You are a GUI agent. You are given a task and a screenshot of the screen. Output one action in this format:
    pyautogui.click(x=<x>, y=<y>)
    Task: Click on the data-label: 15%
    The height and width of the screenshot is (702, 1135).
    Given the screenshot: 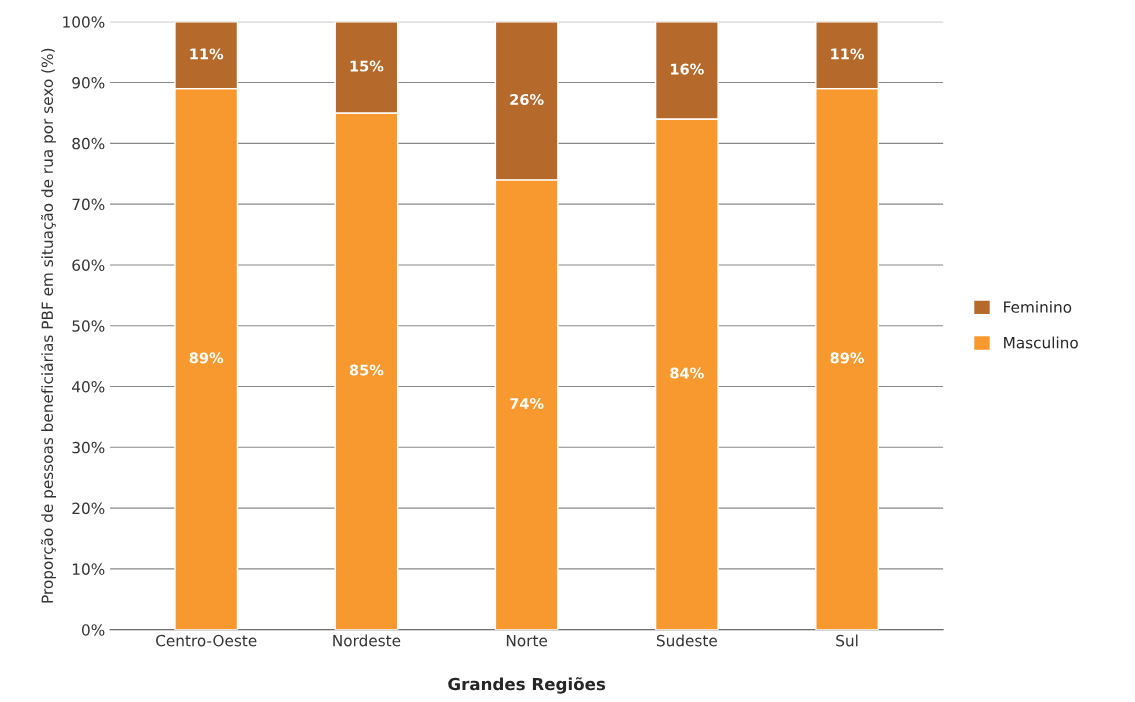 What is the action you would take?
    pyautogui.click(x=367, y=66)
    